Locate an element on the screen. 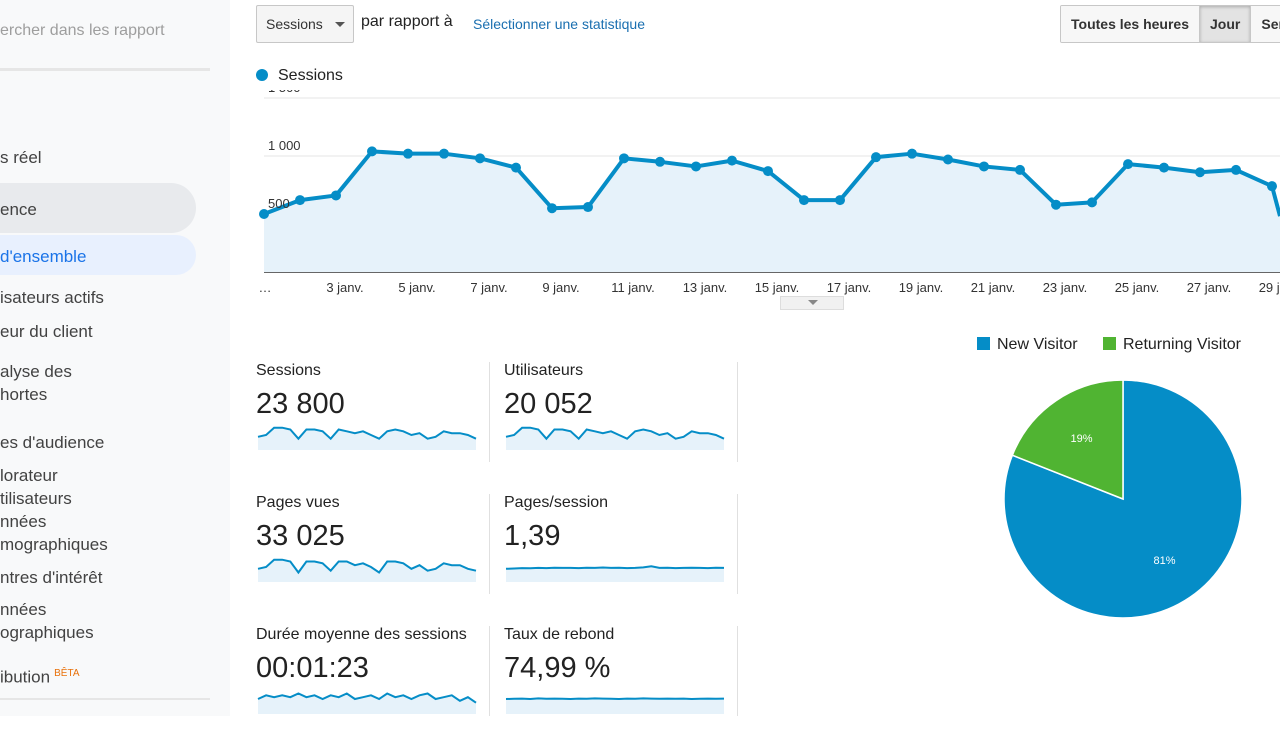 Image resolution: width=1280 pixels, height=731 pixels. series-area is located at coordinates (772, 211).